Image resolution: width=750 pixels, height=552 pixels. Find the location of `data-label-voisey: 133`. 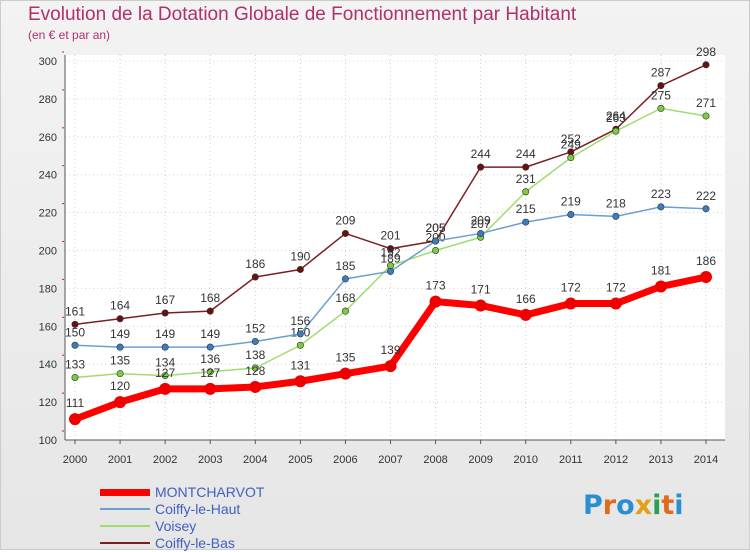

data-label-voisey: 133 is located at coordinates (75, 364).